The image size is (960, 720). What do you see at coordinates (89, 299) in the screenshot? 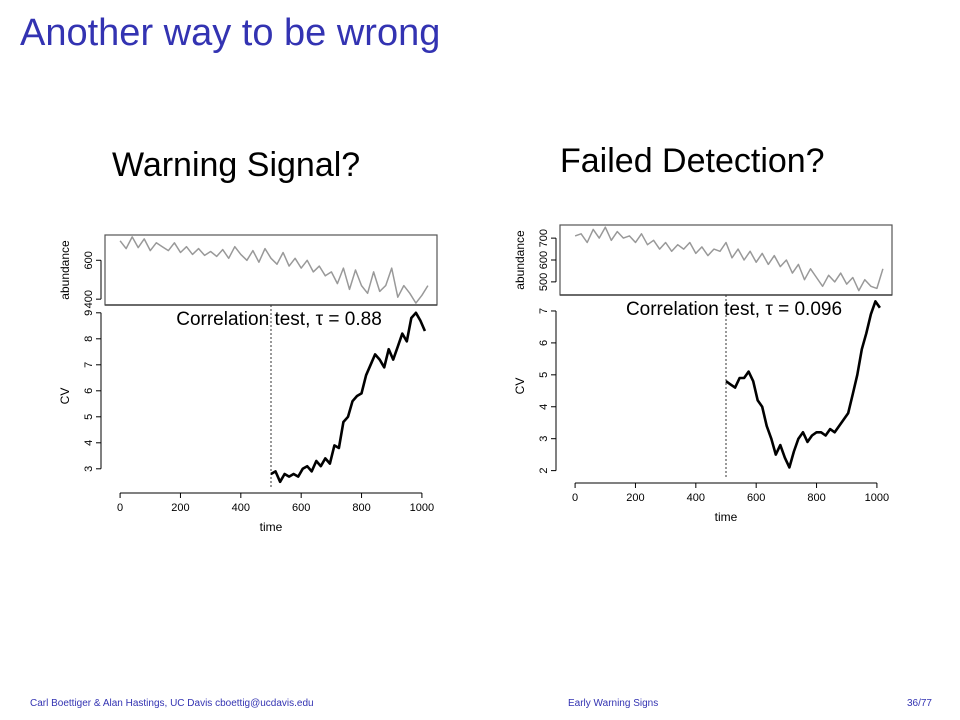
I see `abundance-y-tick-label: 400` at bounding box center [89, 299].